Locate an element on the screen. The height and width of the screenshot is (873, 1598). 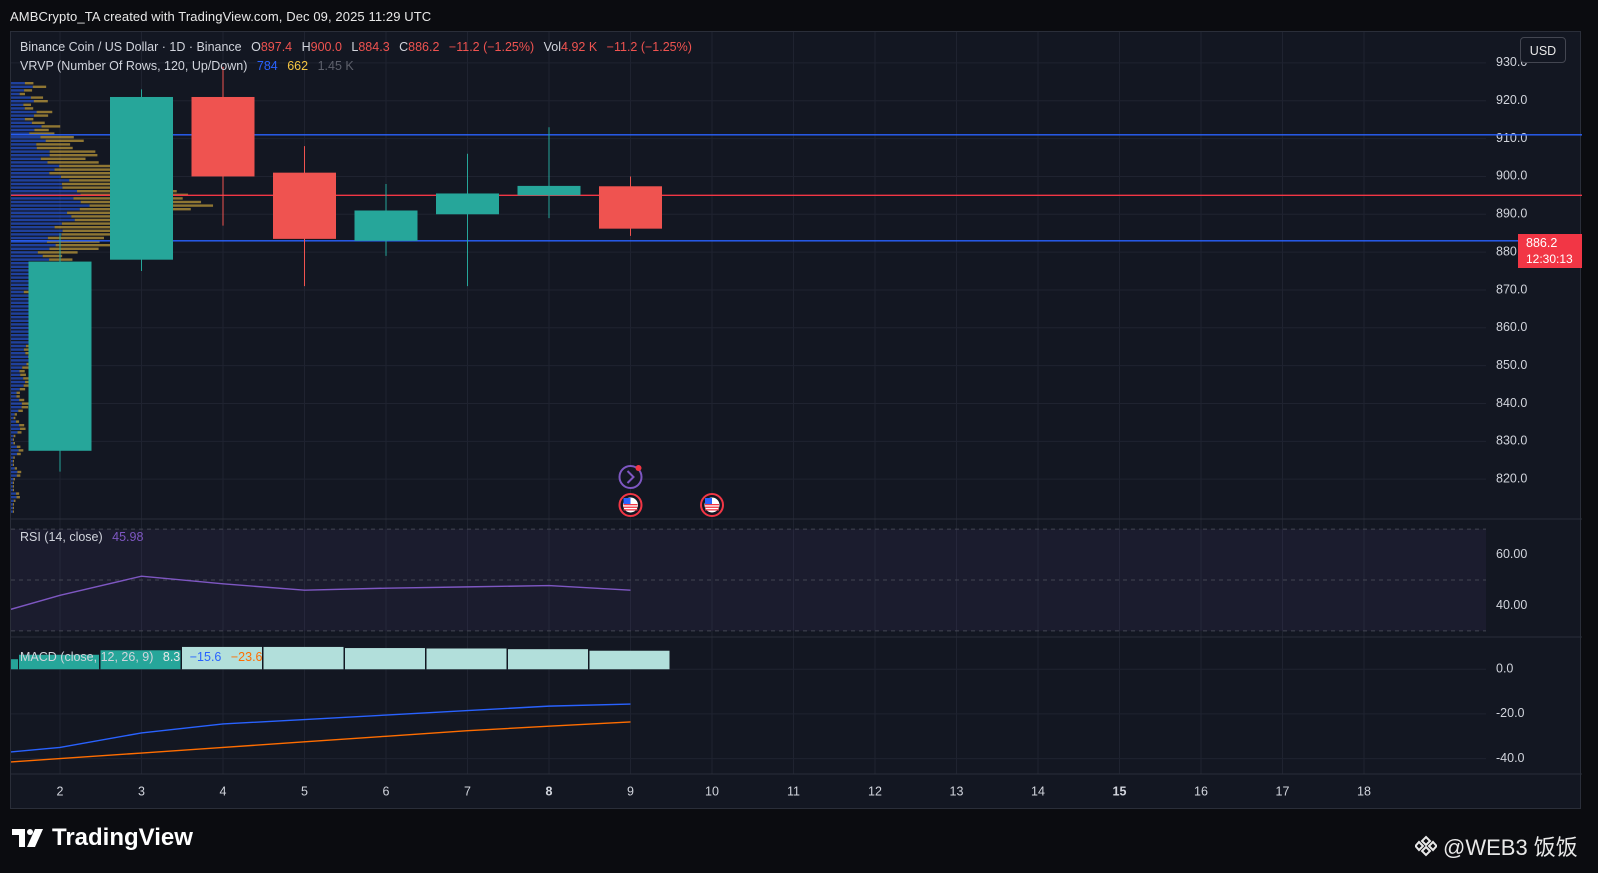
us-flag-event-icon-2-stripe is located at coordinates (712, 505).